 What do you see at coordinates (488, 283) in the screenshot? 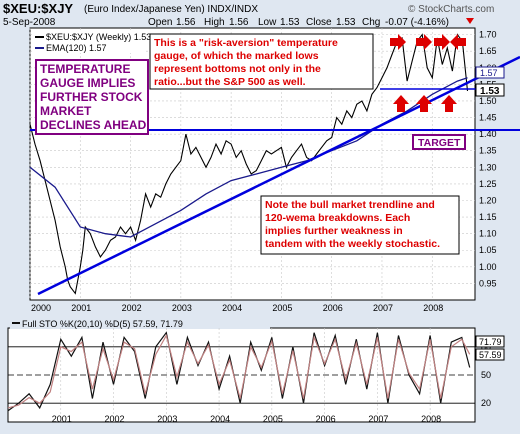
I see `price-y-tick: 0.95` at bounding box center [488, 283].